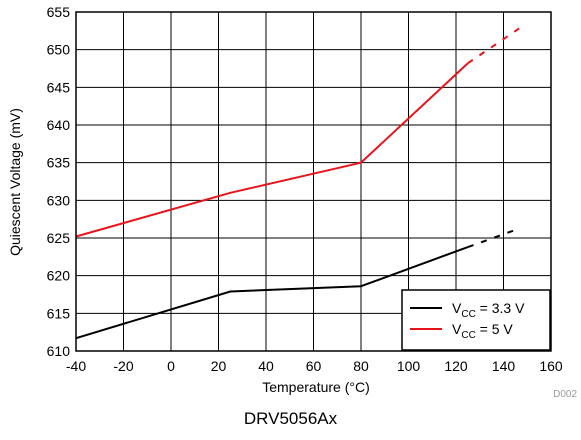  Describe the element at coordinates (76, 366) in the screenshot. I see `x-tick-label: -40` at that location.